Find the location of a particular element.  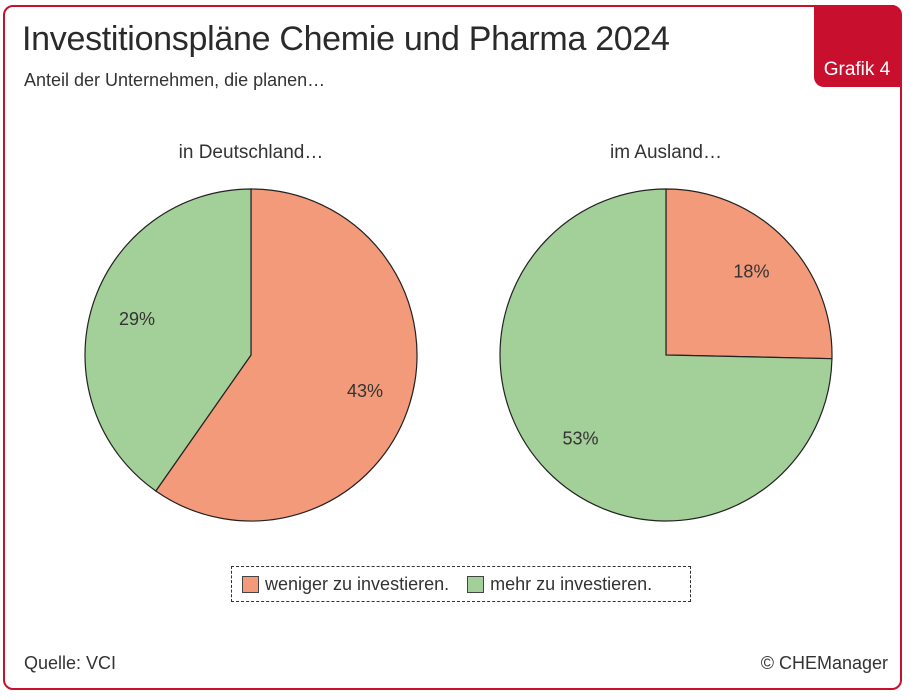

figure-badge-label: Grafik 4 is located at coordinates (857, 69).